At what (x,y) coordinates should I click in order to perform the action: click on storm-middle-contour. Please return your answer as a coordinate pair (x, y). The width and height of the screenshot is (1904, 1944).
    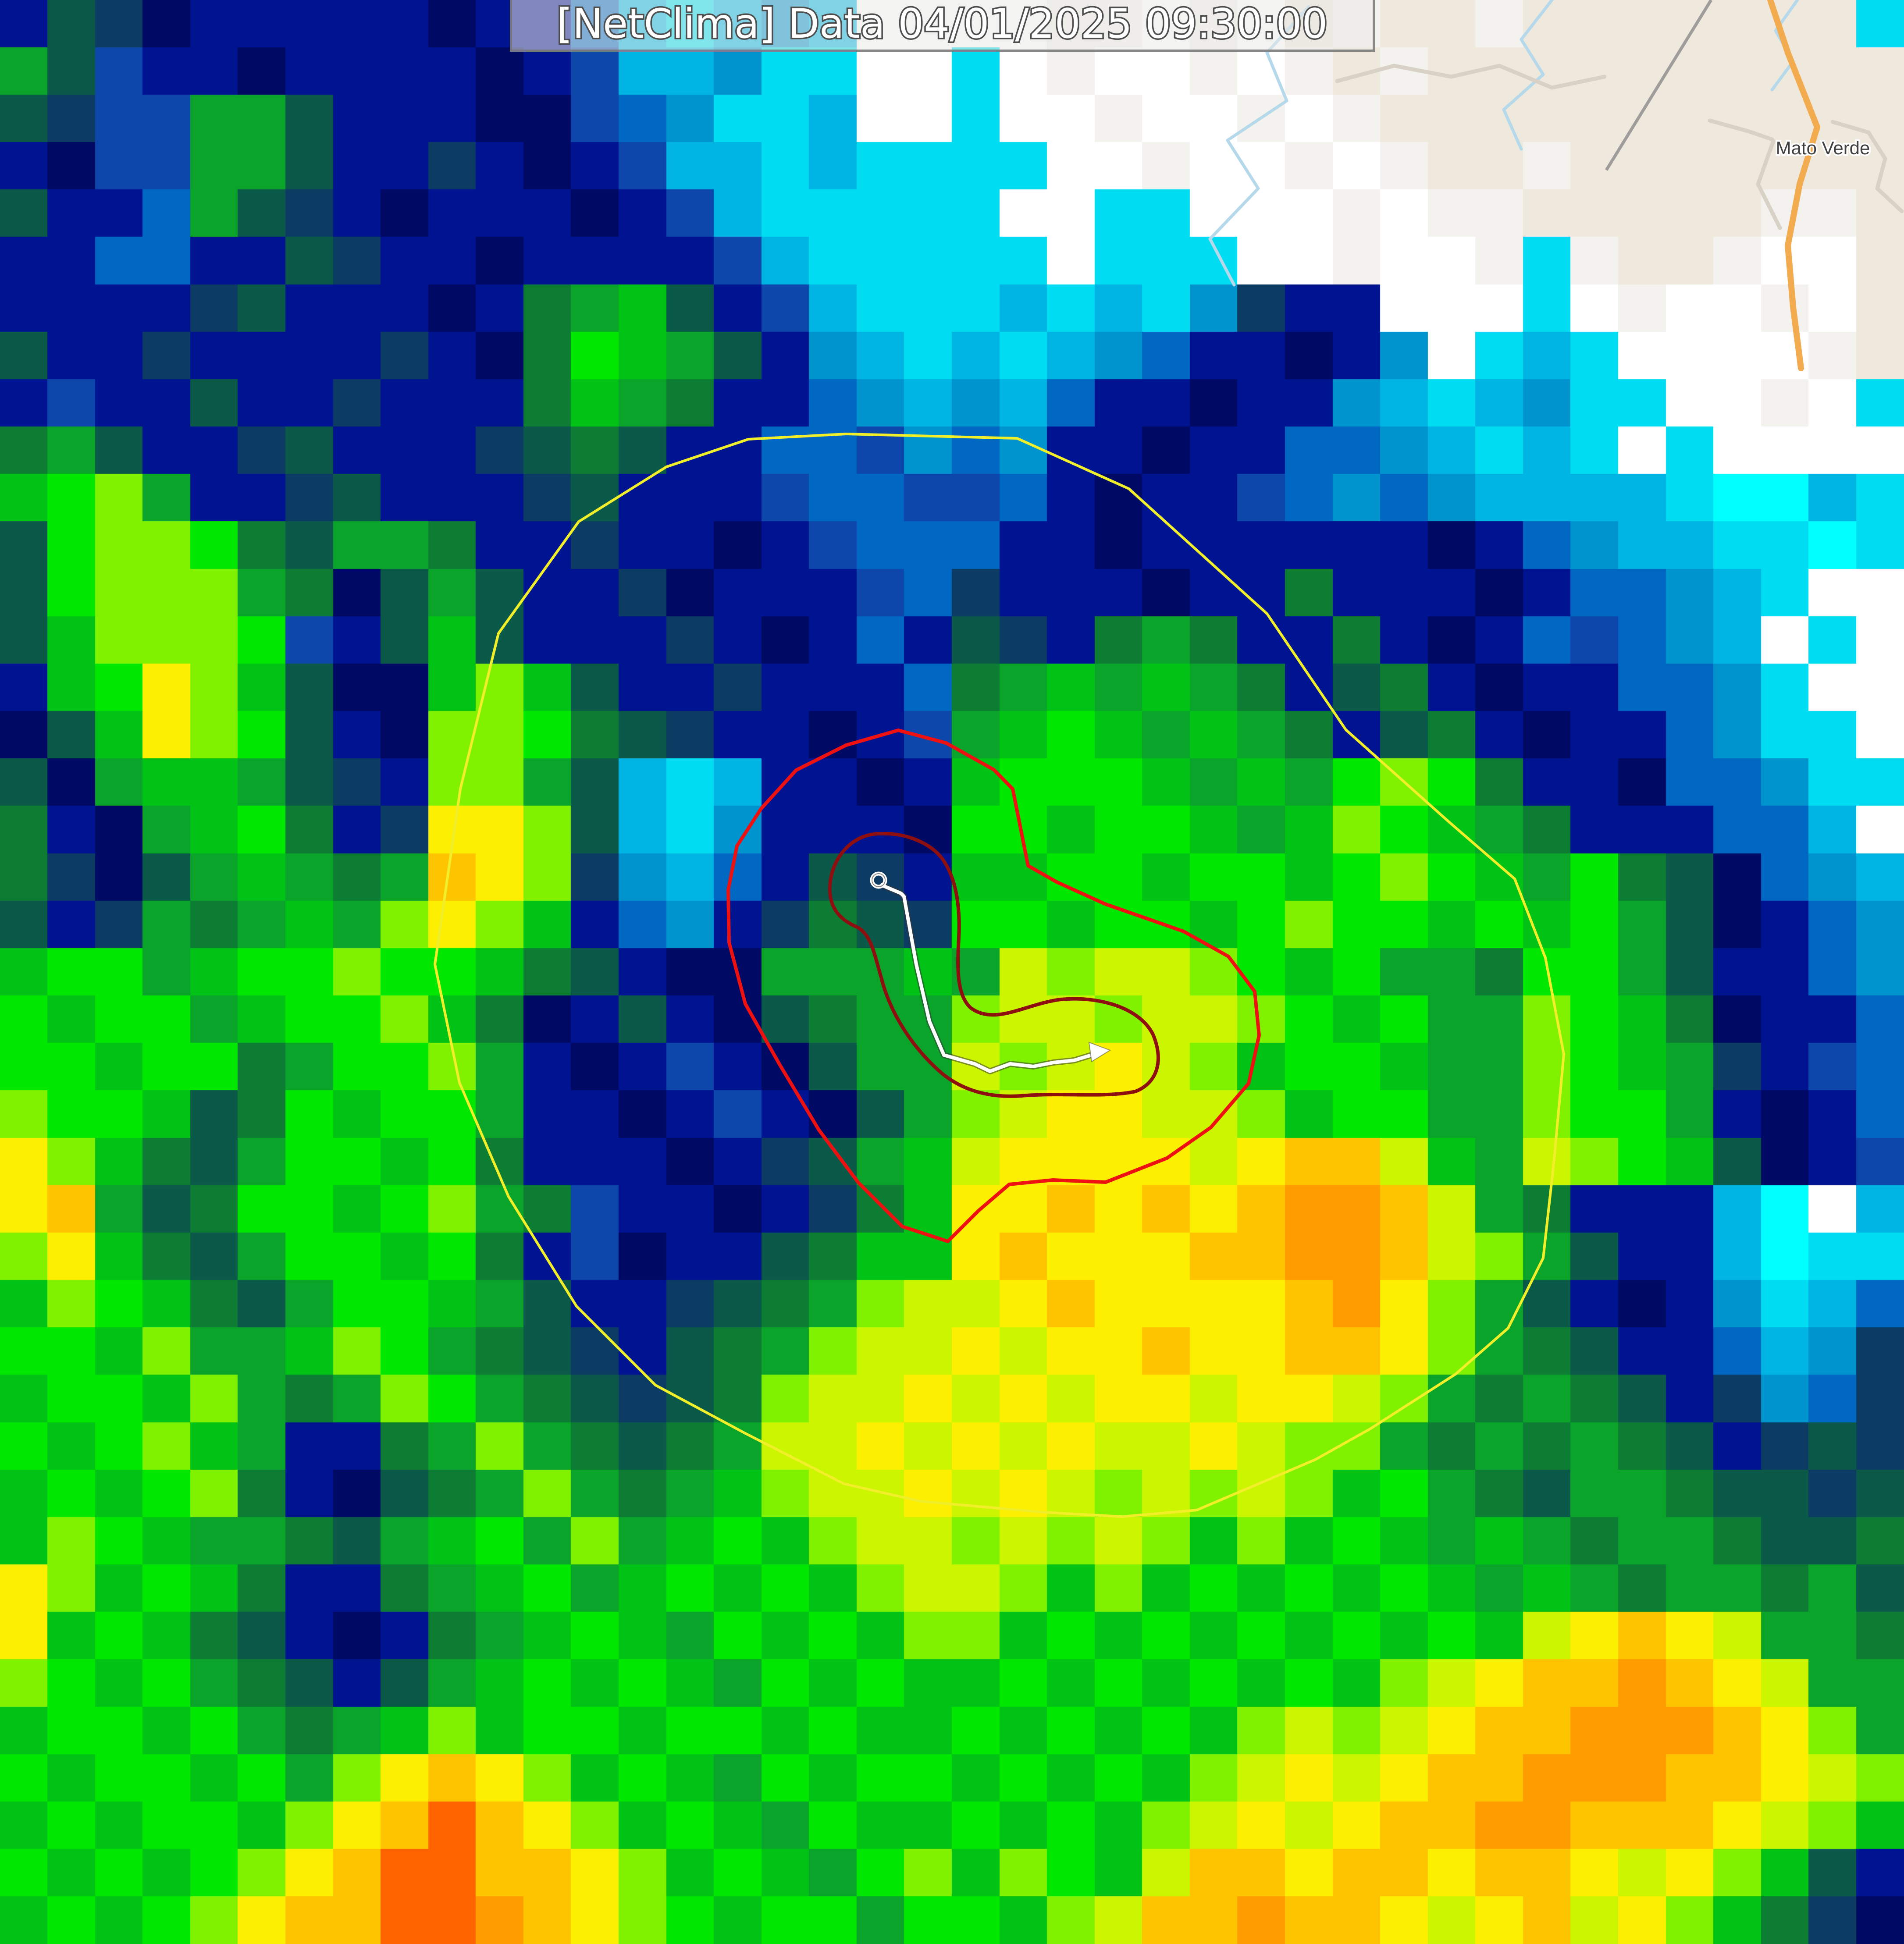
    Looking at the image, I should click on (993, 986).